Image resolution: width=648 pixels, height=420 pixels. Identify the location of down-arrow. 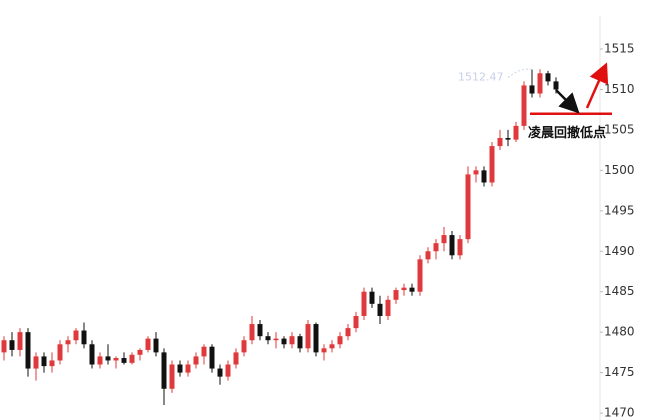
(567, 101).